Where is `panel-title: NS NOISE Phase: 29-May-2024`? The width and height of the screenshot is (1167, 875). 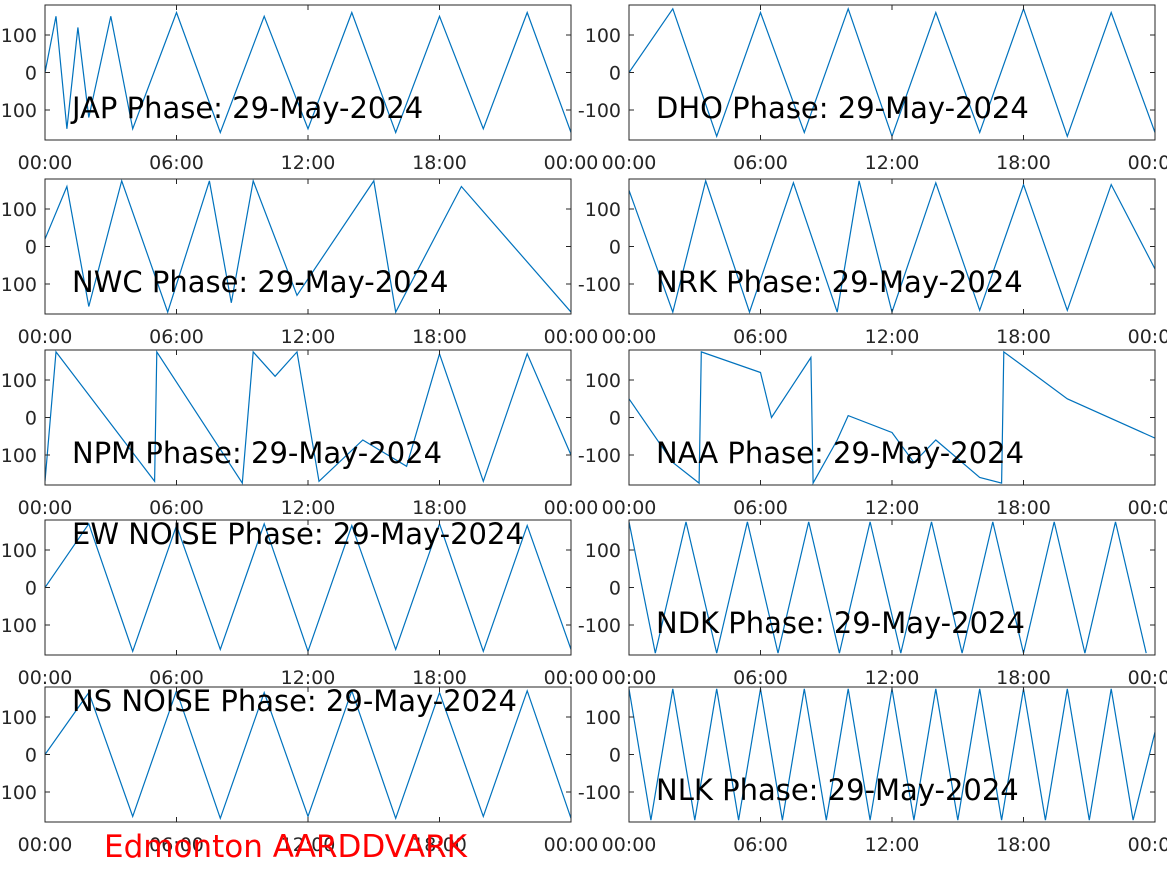
panel-title: NS NOISE Phase: 29-May-2024 is located at coordinates (294, 701).